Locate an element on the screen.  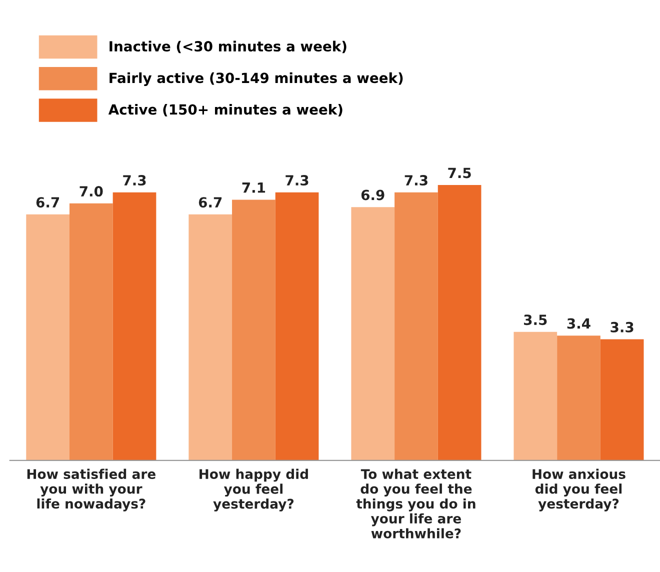
data-label: 3.4 is located at coordinates (578, 323).